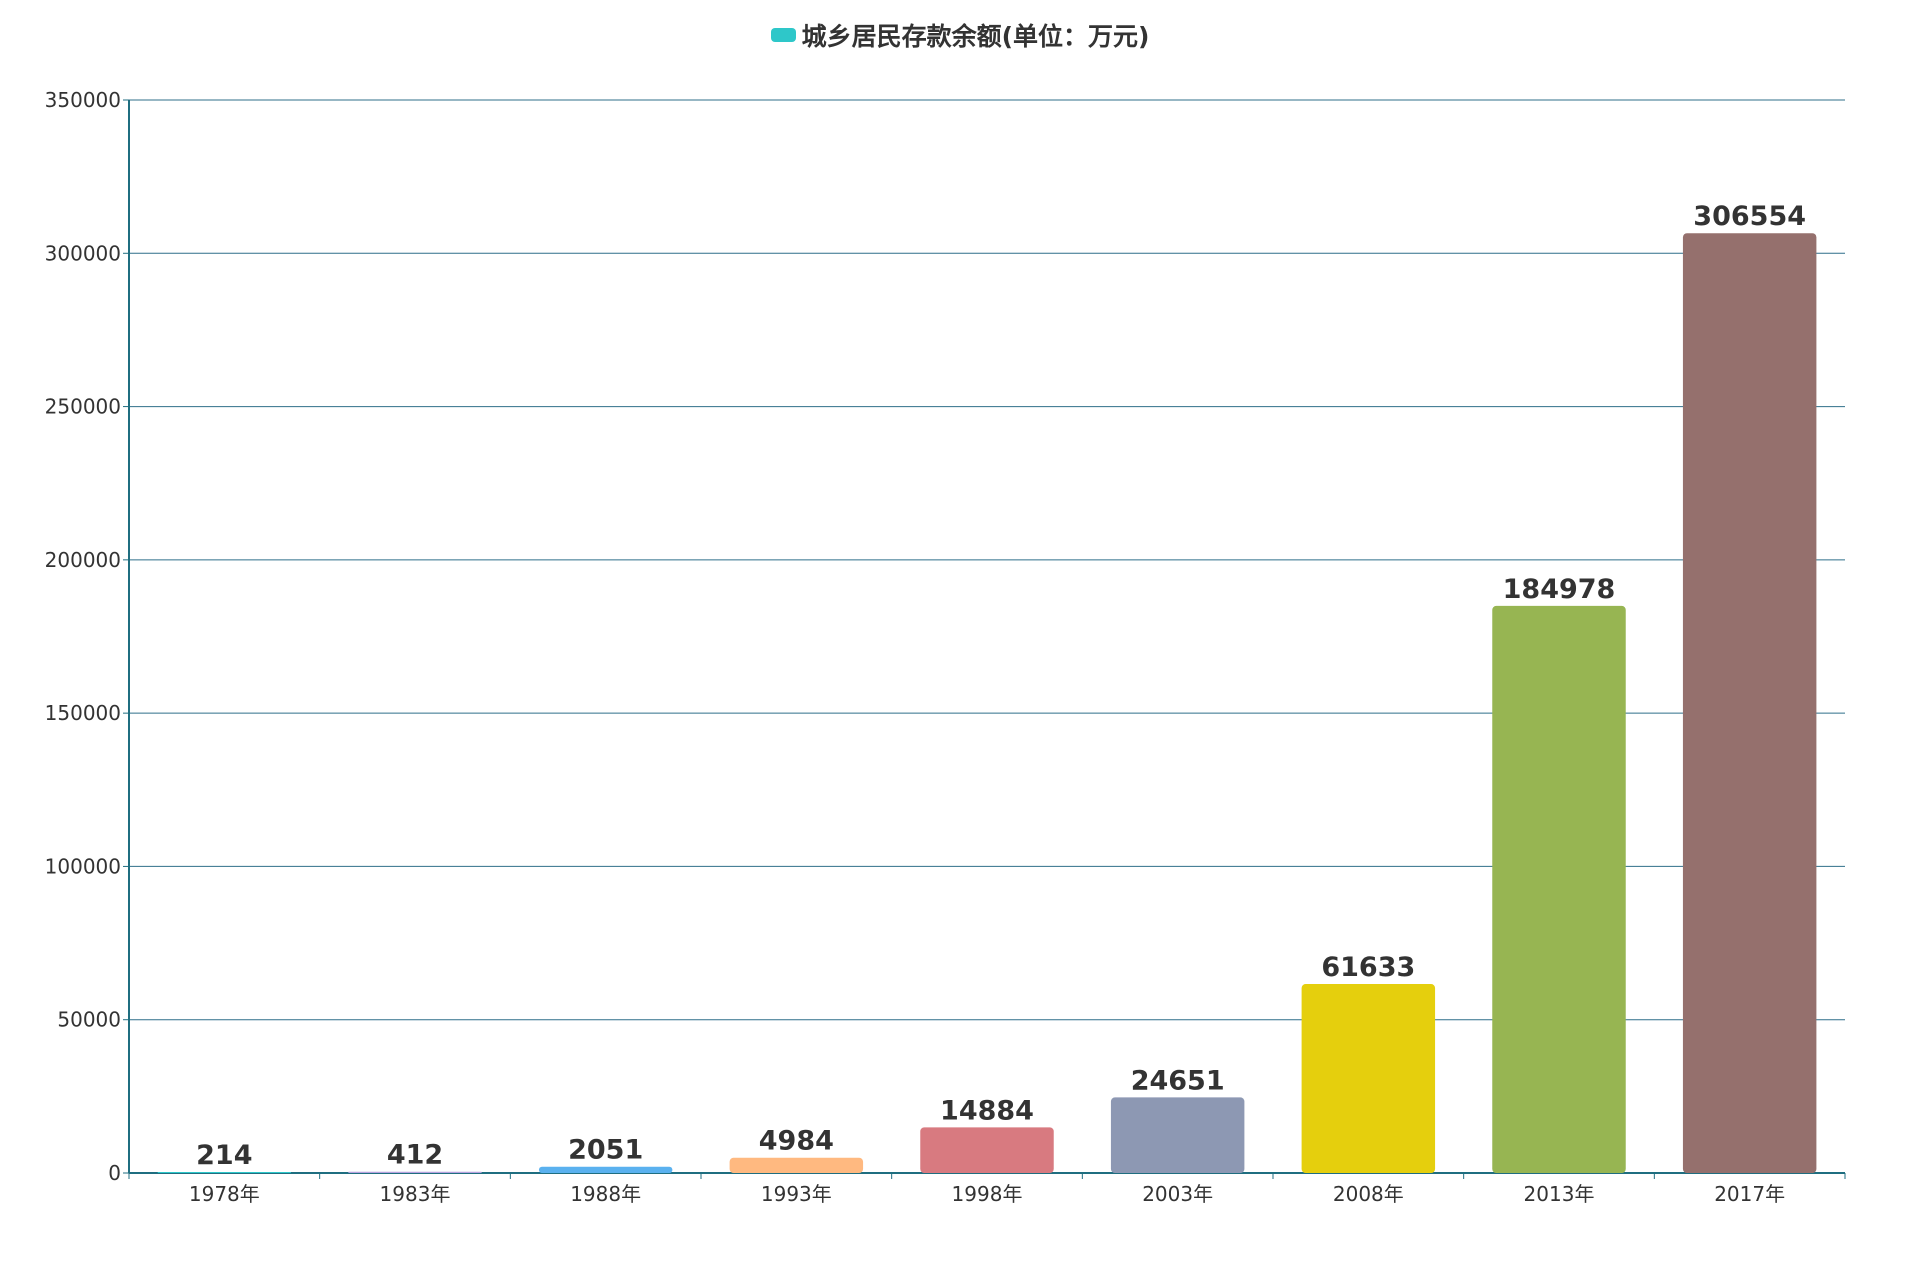 Image resolution: width=1920 pixels, height=1285 pixels. I want to click on data-label: 306554, so click(1749, 216).